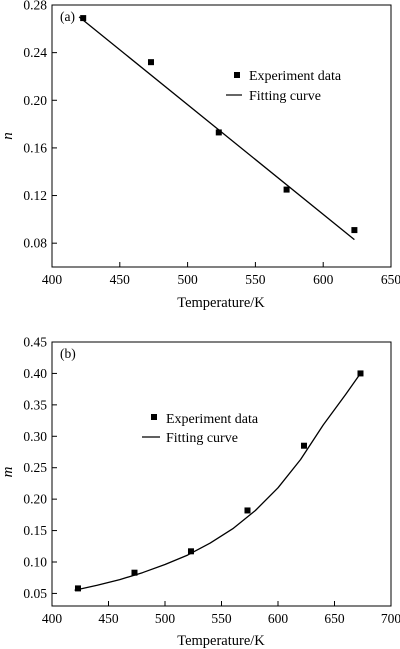 The width and height of the screenshot is (400, 649). I want to click on x-ticks-b: 400 450 500 550 600 650 700, so click(221, 613).